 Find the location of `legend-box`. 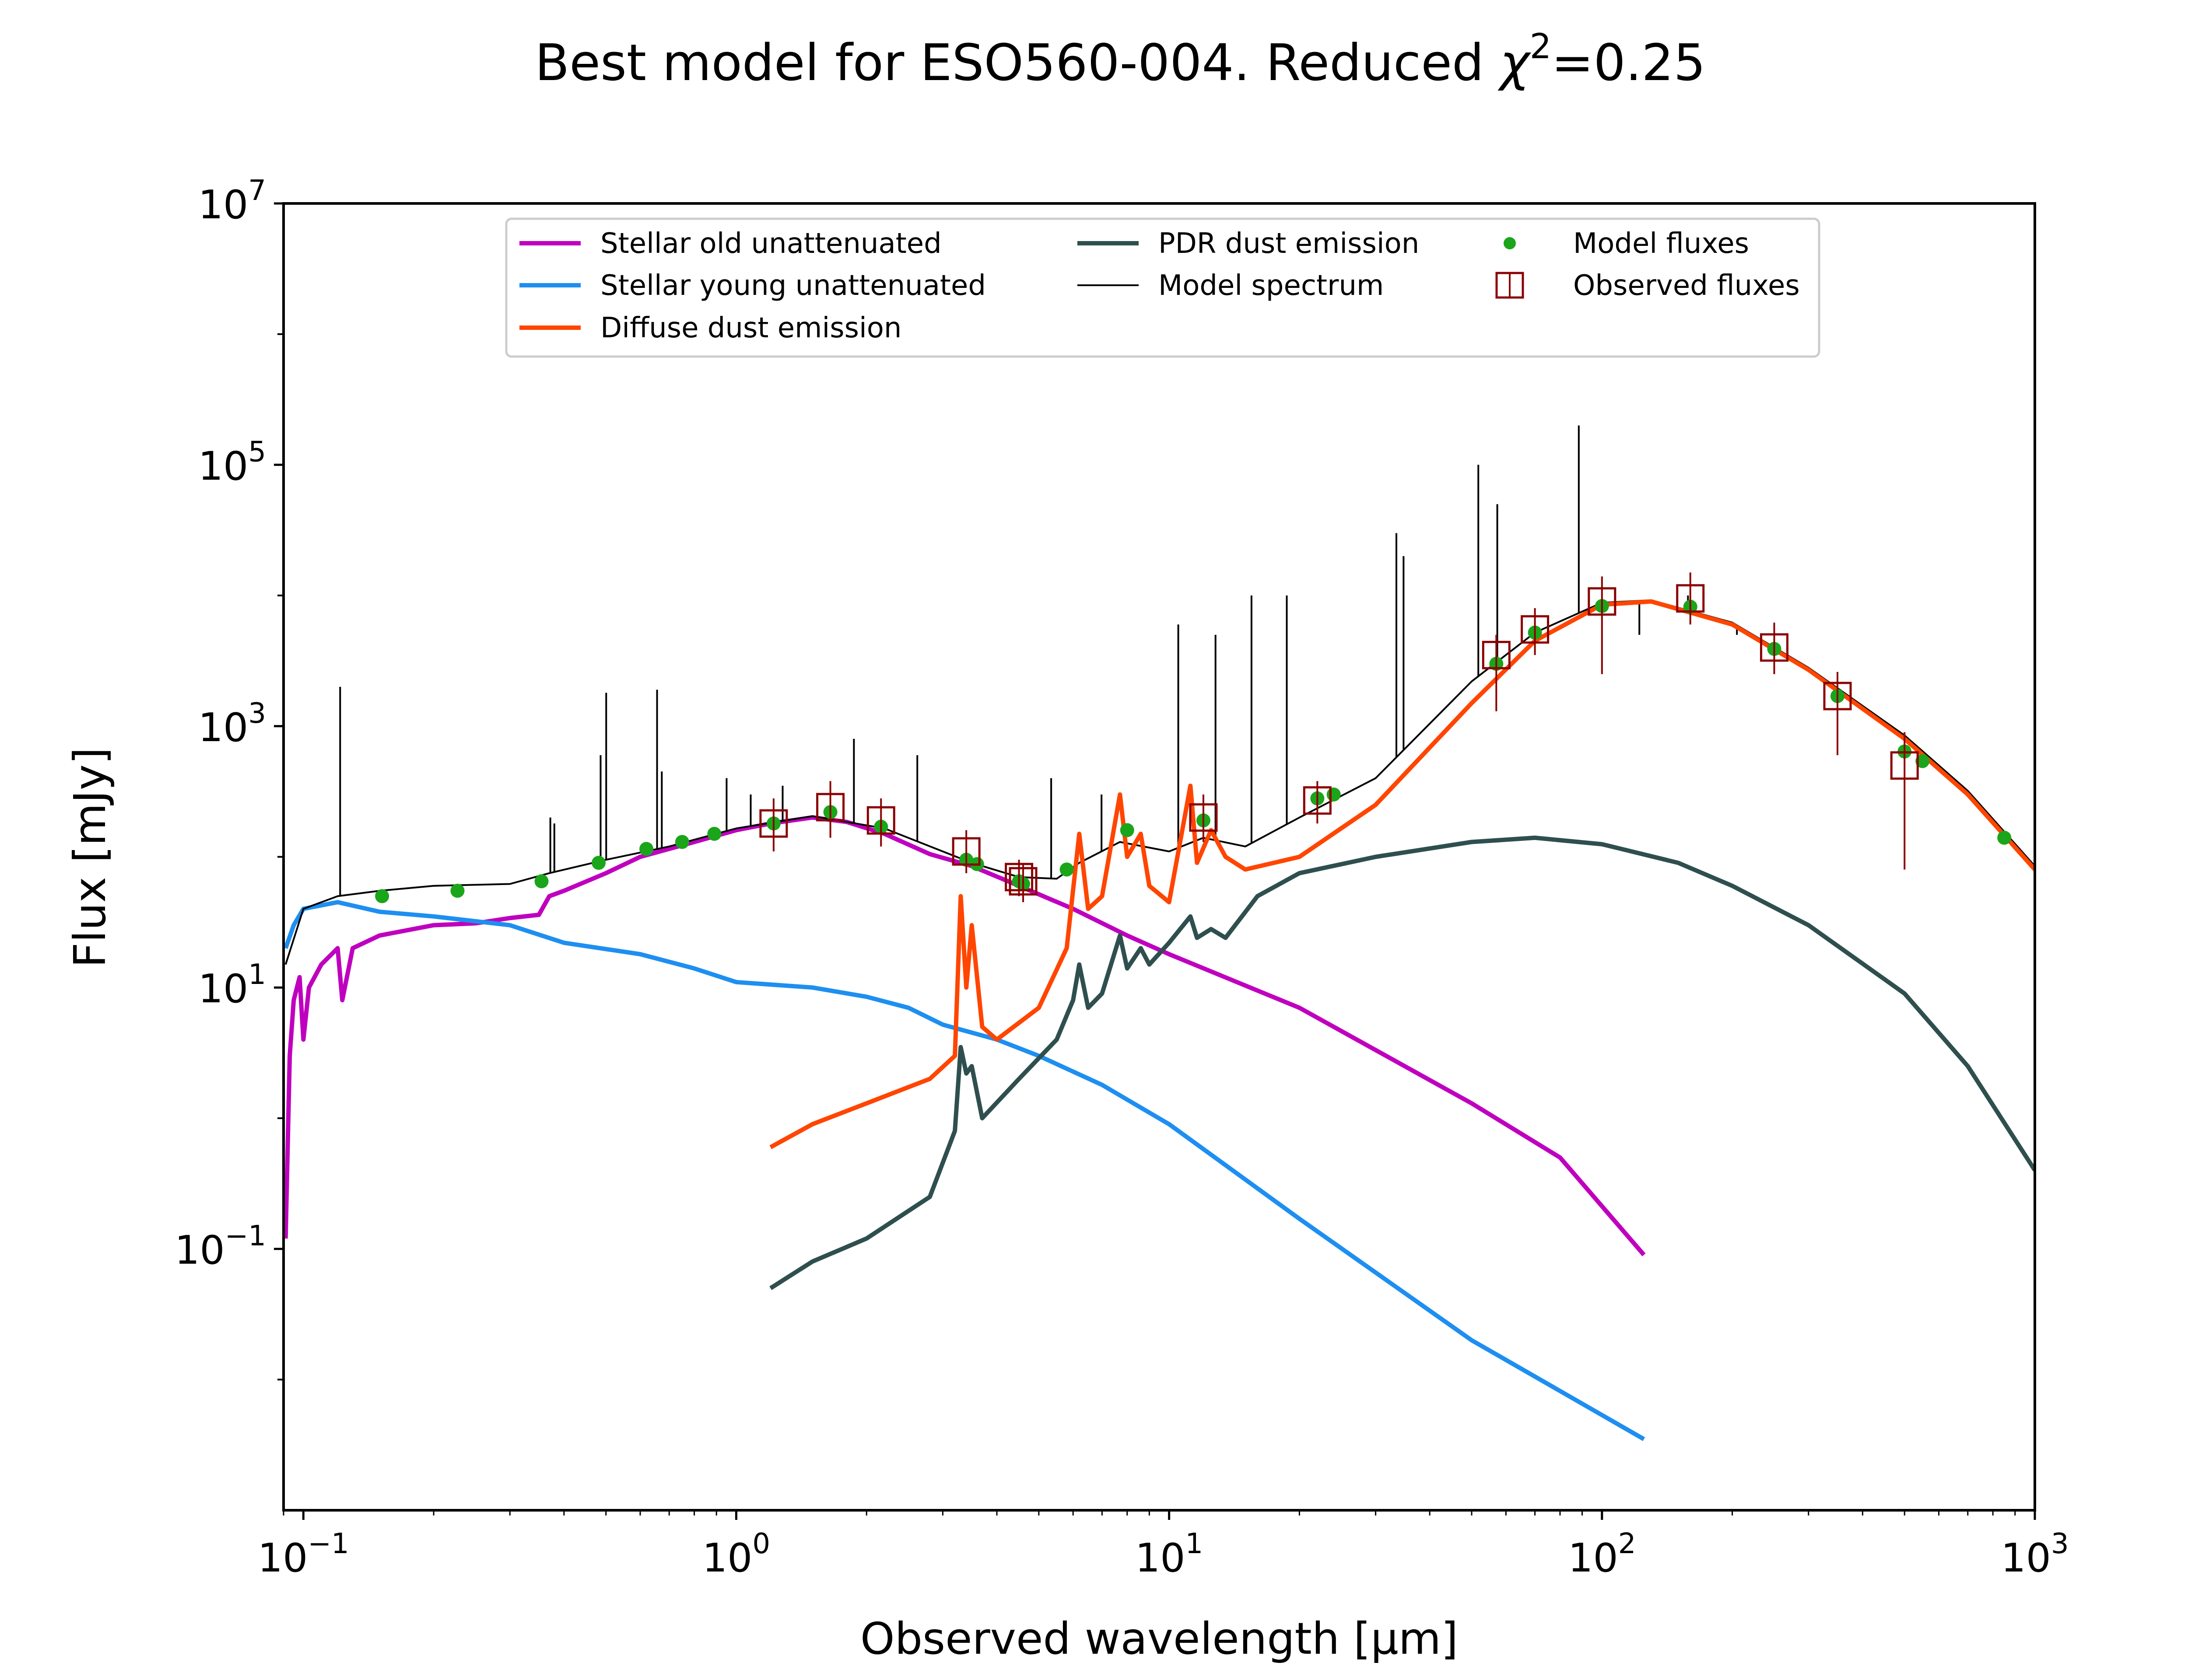

legend-box is located at coordinates (1162, 287).